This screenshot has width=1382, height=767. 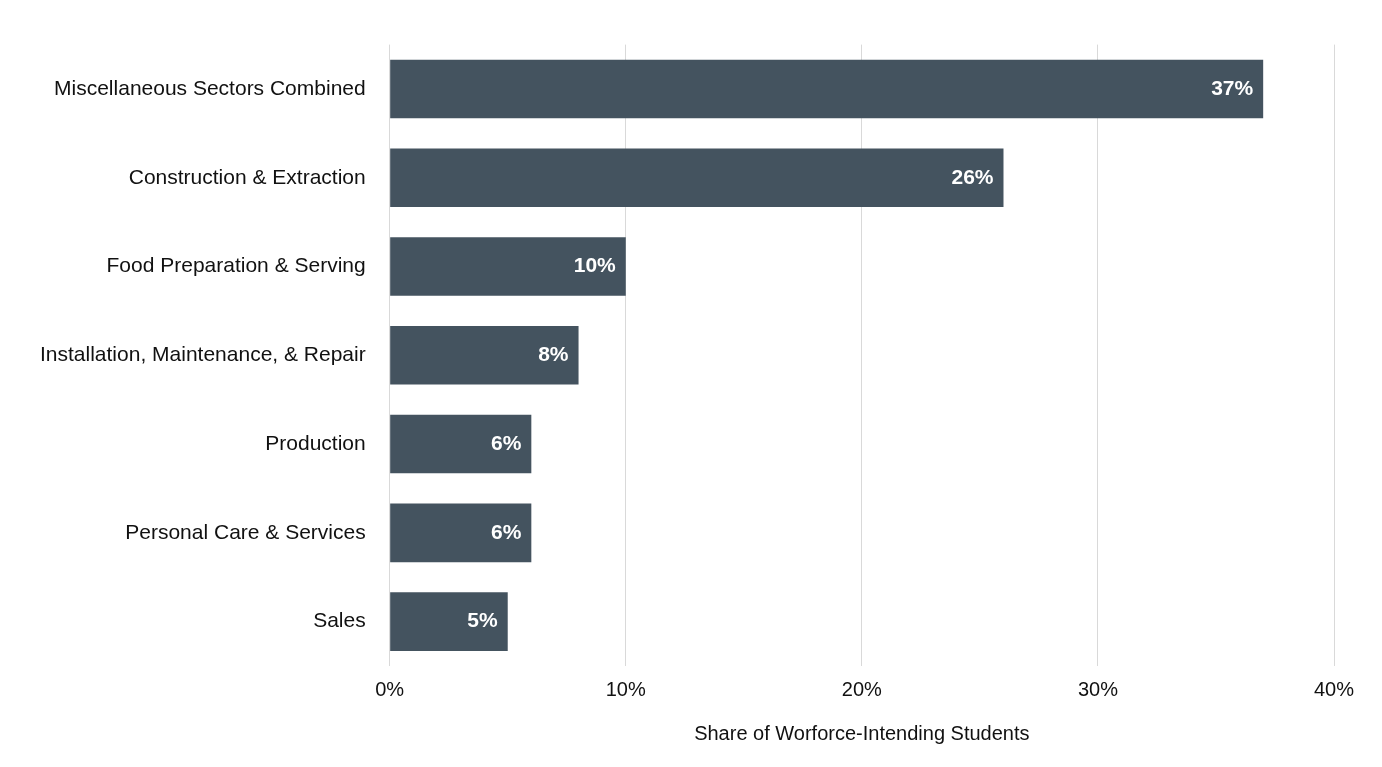 What do you see at coordinates (625, 688) in the screenshot?
I see `x-tick-label: 10%` at bounding box center [625, 688].